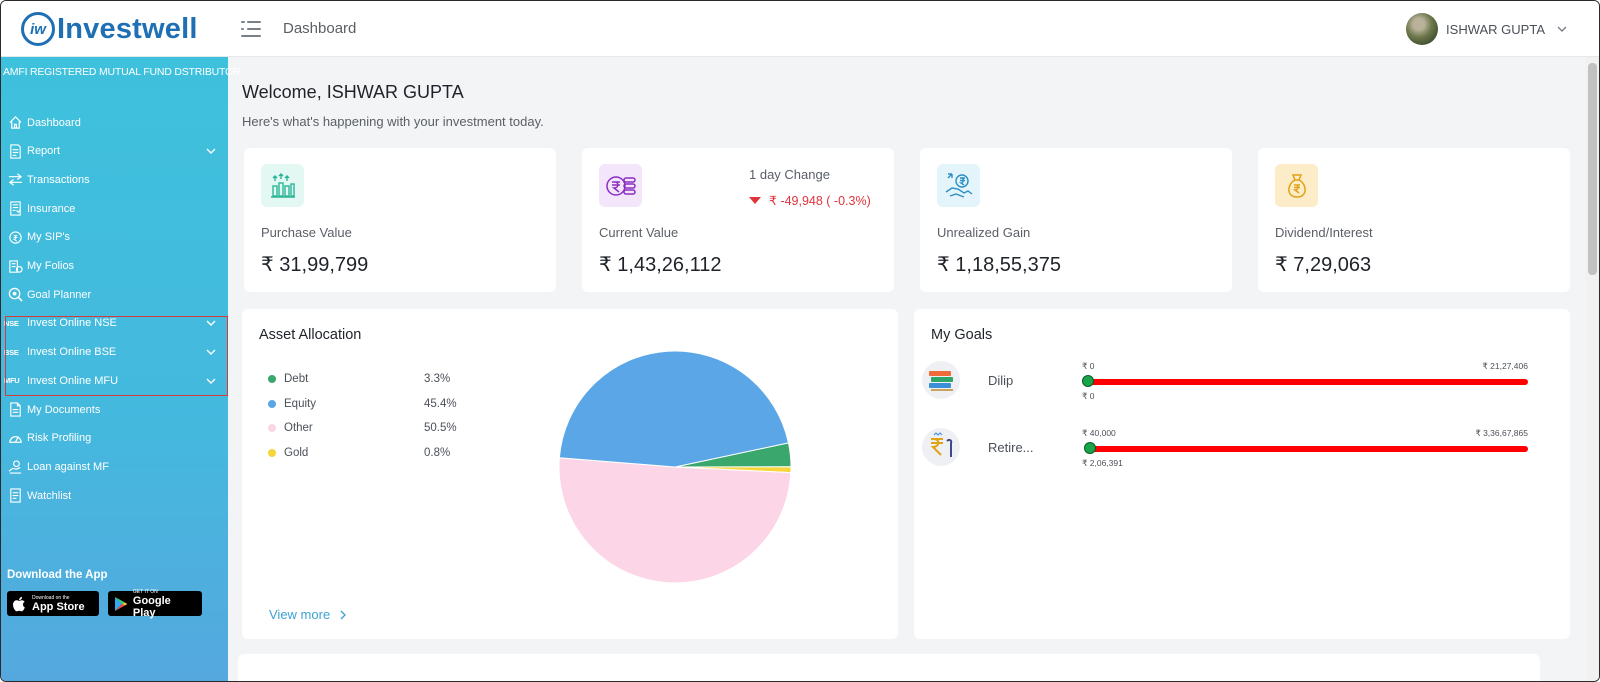 The image size is (1600, 682). Describe the element at coordinates (122, 72) in the screenshot. I see `amfi-tagline: AMFI REGISTERED MUTUAL FUND DSTRIBUTOR` at that location.